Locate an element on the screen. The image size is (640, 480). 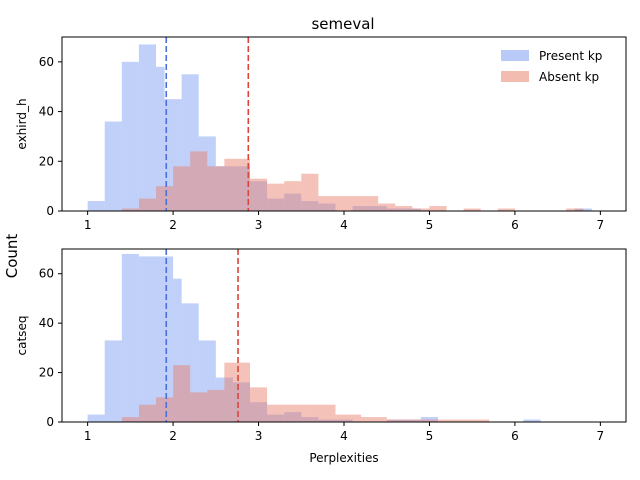
legend: Present kp Absent kp is located at coordinates (551, 66).